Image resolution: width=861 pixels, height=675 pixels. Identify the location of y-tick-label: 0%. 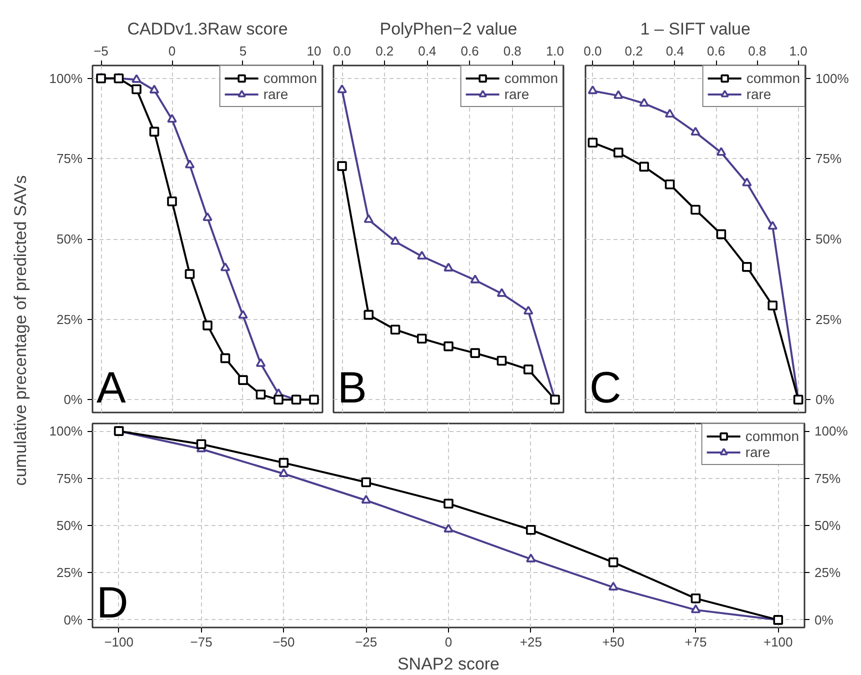
(73, 400).